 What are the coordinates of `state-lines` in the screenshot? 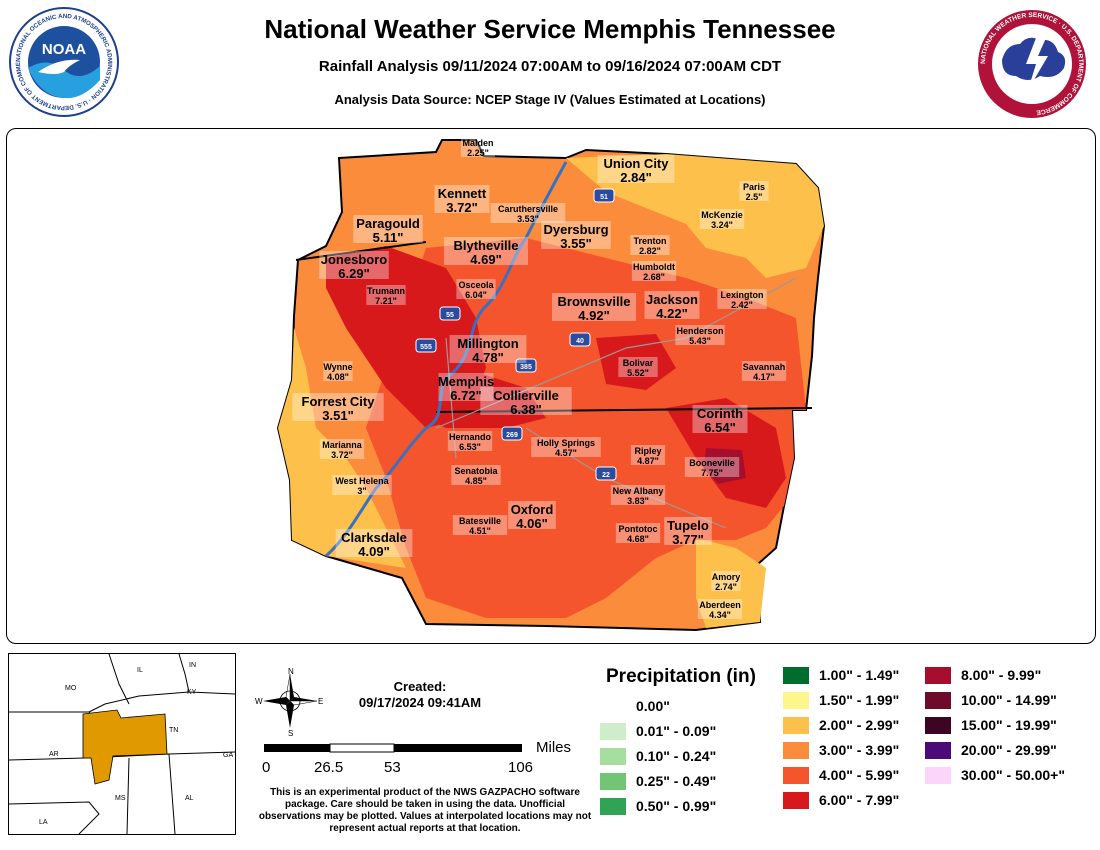 It's located at (122, 744).